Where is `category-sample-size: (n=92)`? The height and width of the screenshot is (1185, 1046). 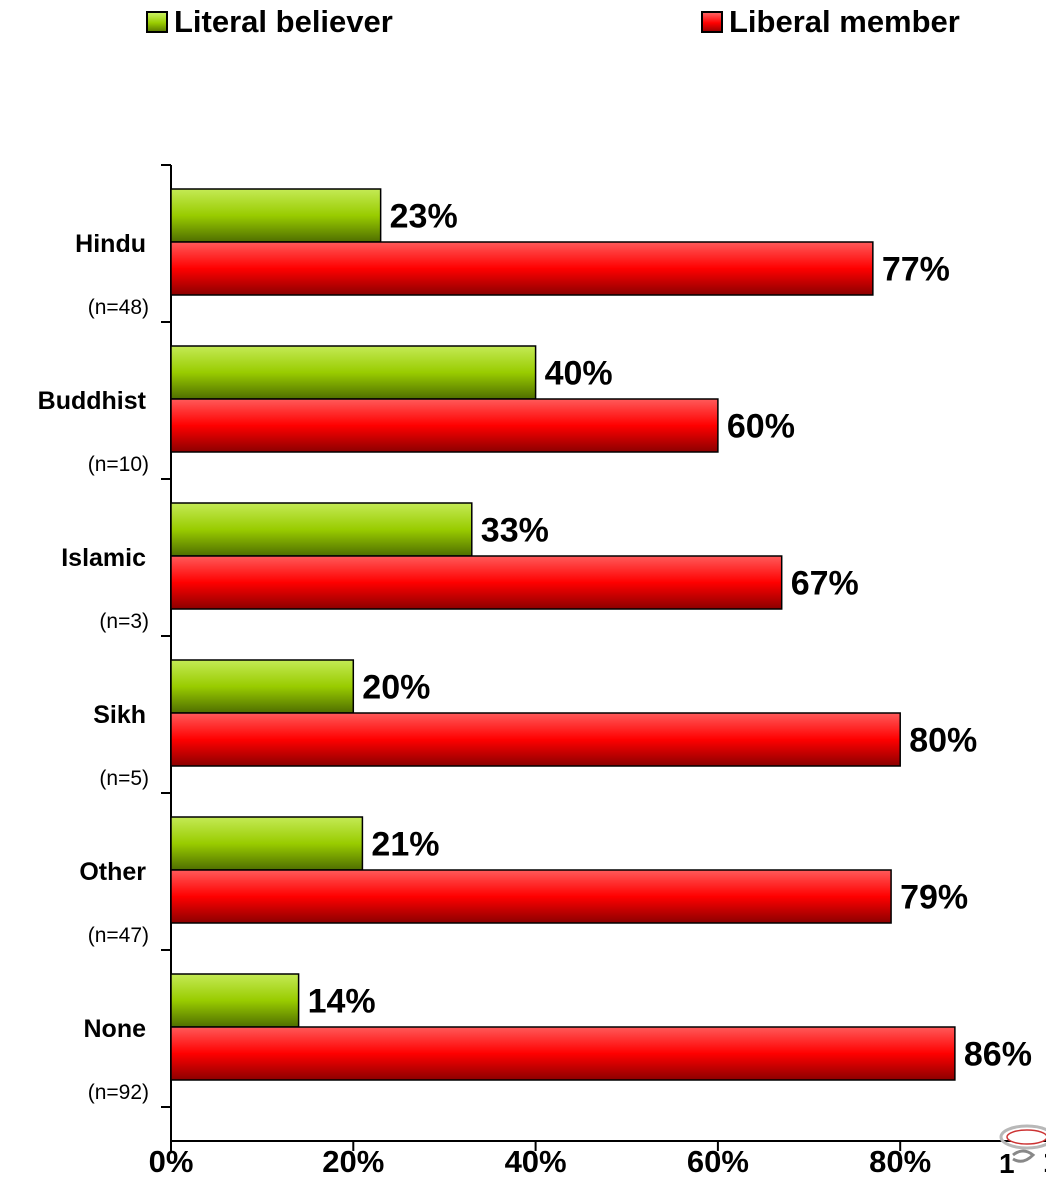
category-sample-size: (n=92) is located at coordinates (118, 1092).